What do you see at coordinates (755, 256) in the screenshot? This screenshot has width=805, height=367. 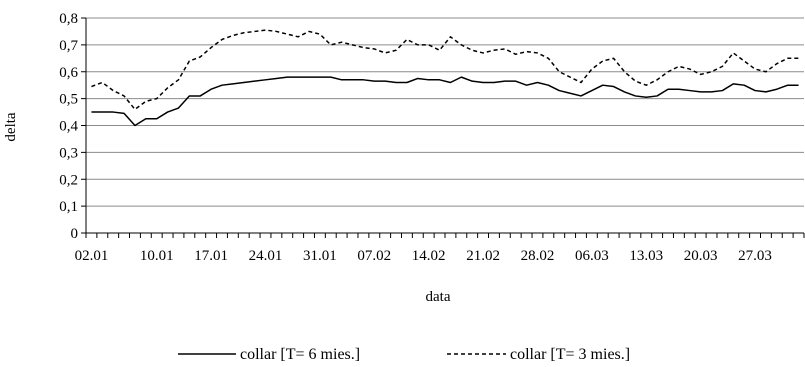 I see `x-tick-label: 27.03` at bounding box center [755, 256].